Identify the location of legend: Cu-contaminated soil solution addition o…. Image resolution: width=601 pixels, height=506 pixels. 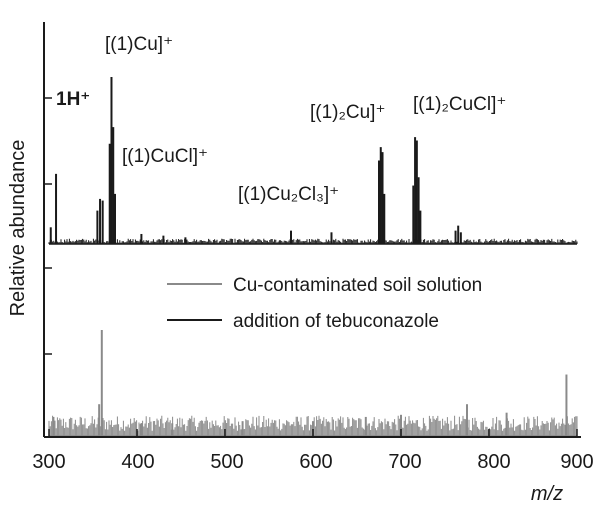
(324, 303).